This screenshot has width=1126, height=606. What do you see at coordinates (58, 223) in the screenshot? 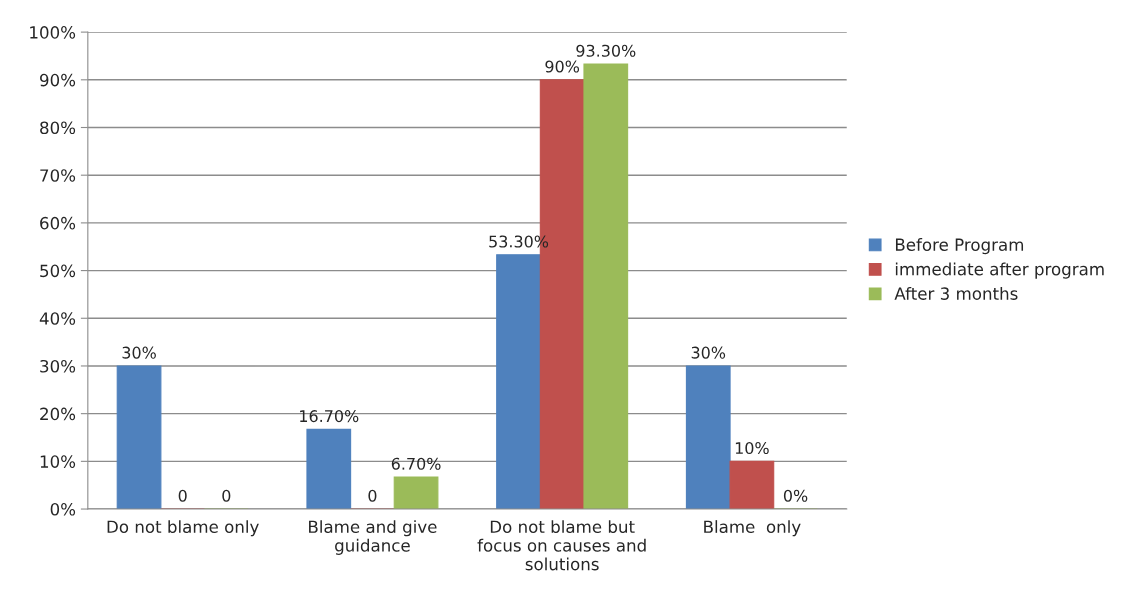
I see `y-tick-label: 60%` at bounding box center [58, 223].